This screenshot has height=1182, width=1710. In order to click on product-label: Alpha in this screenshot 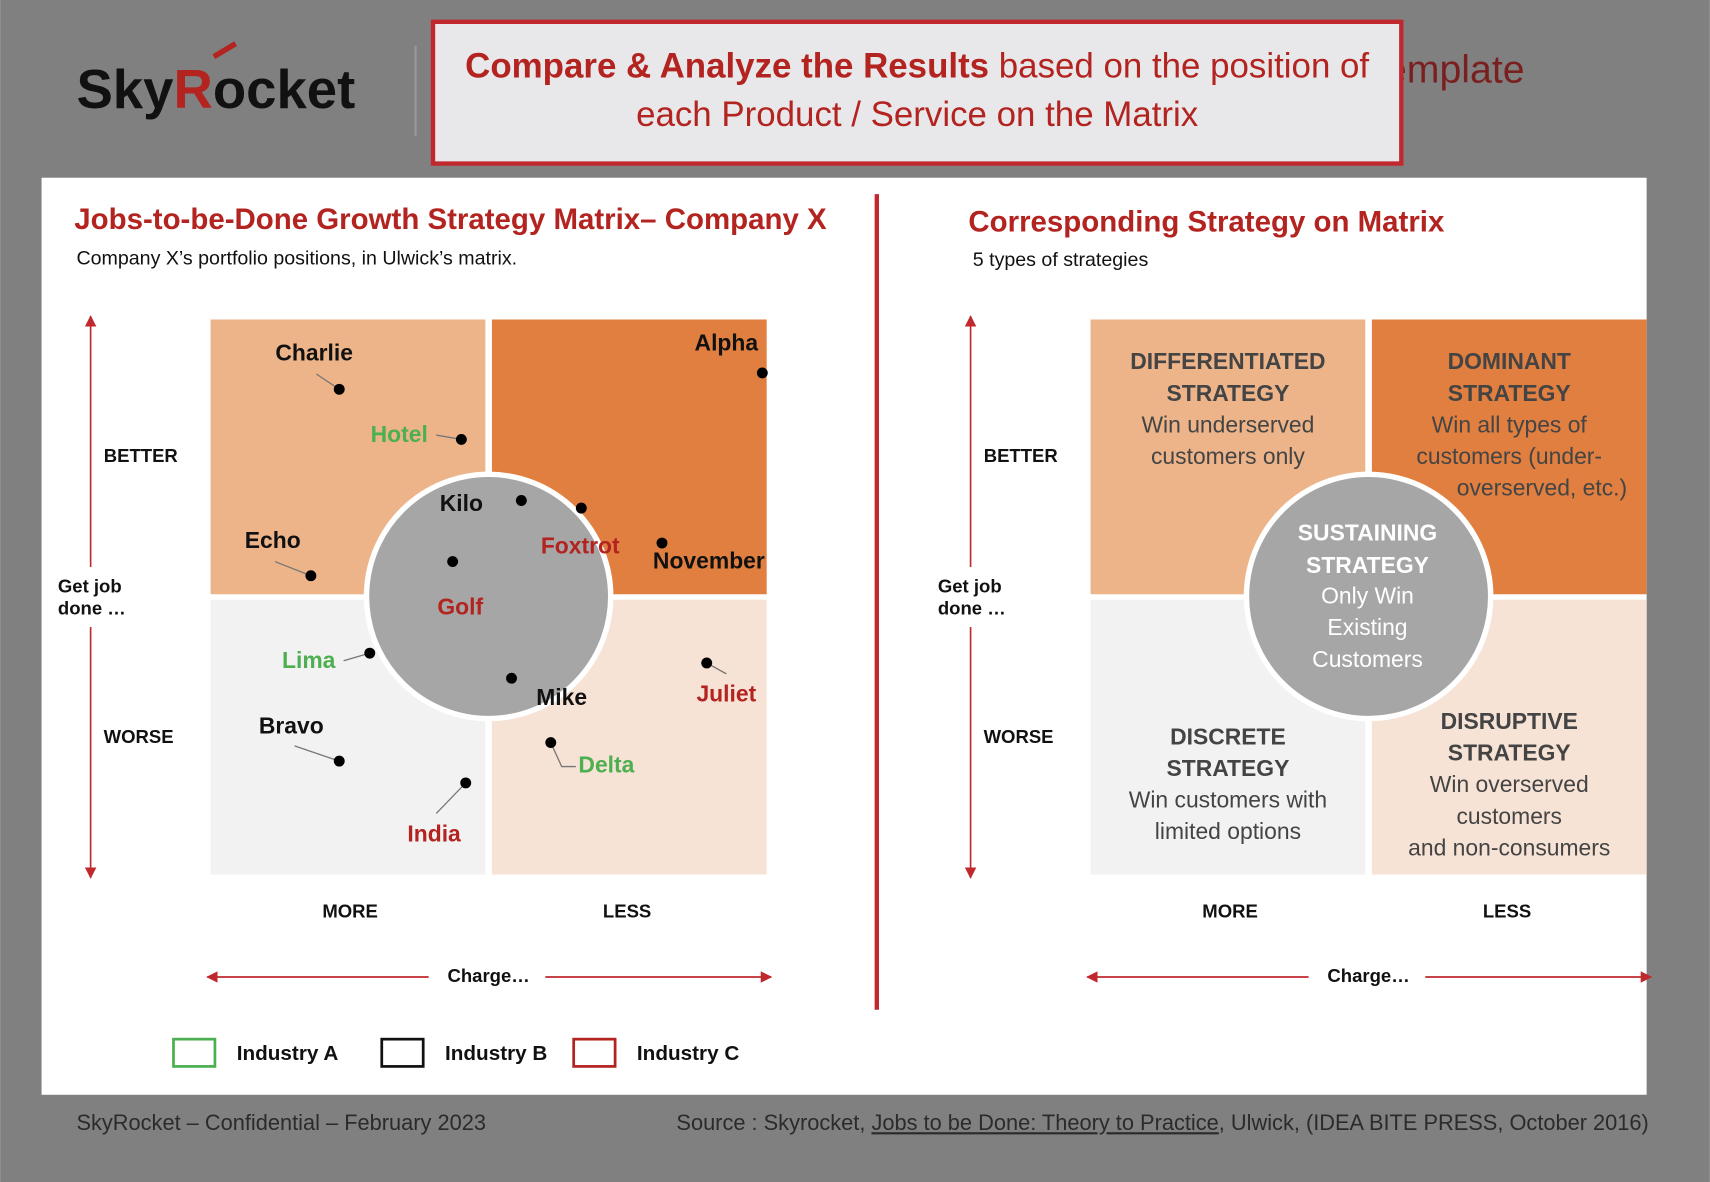, I will do `click(727, 343)`.